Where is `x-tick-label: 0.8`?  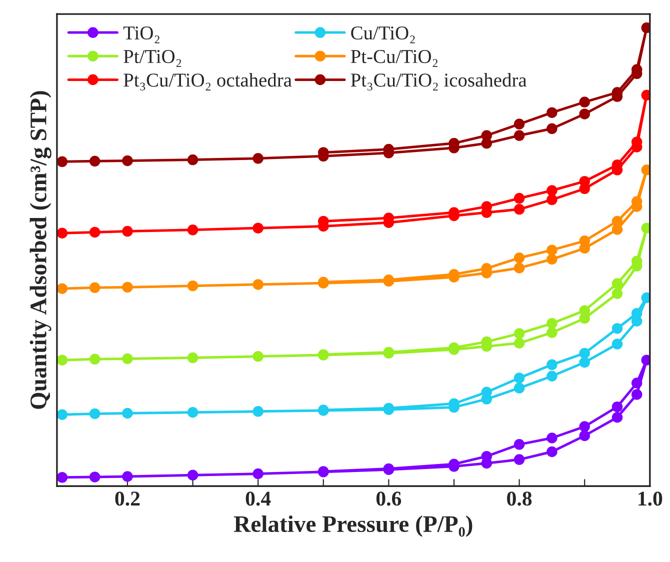
x-tick-label: 0.8 is located at coordinates (519, 499).